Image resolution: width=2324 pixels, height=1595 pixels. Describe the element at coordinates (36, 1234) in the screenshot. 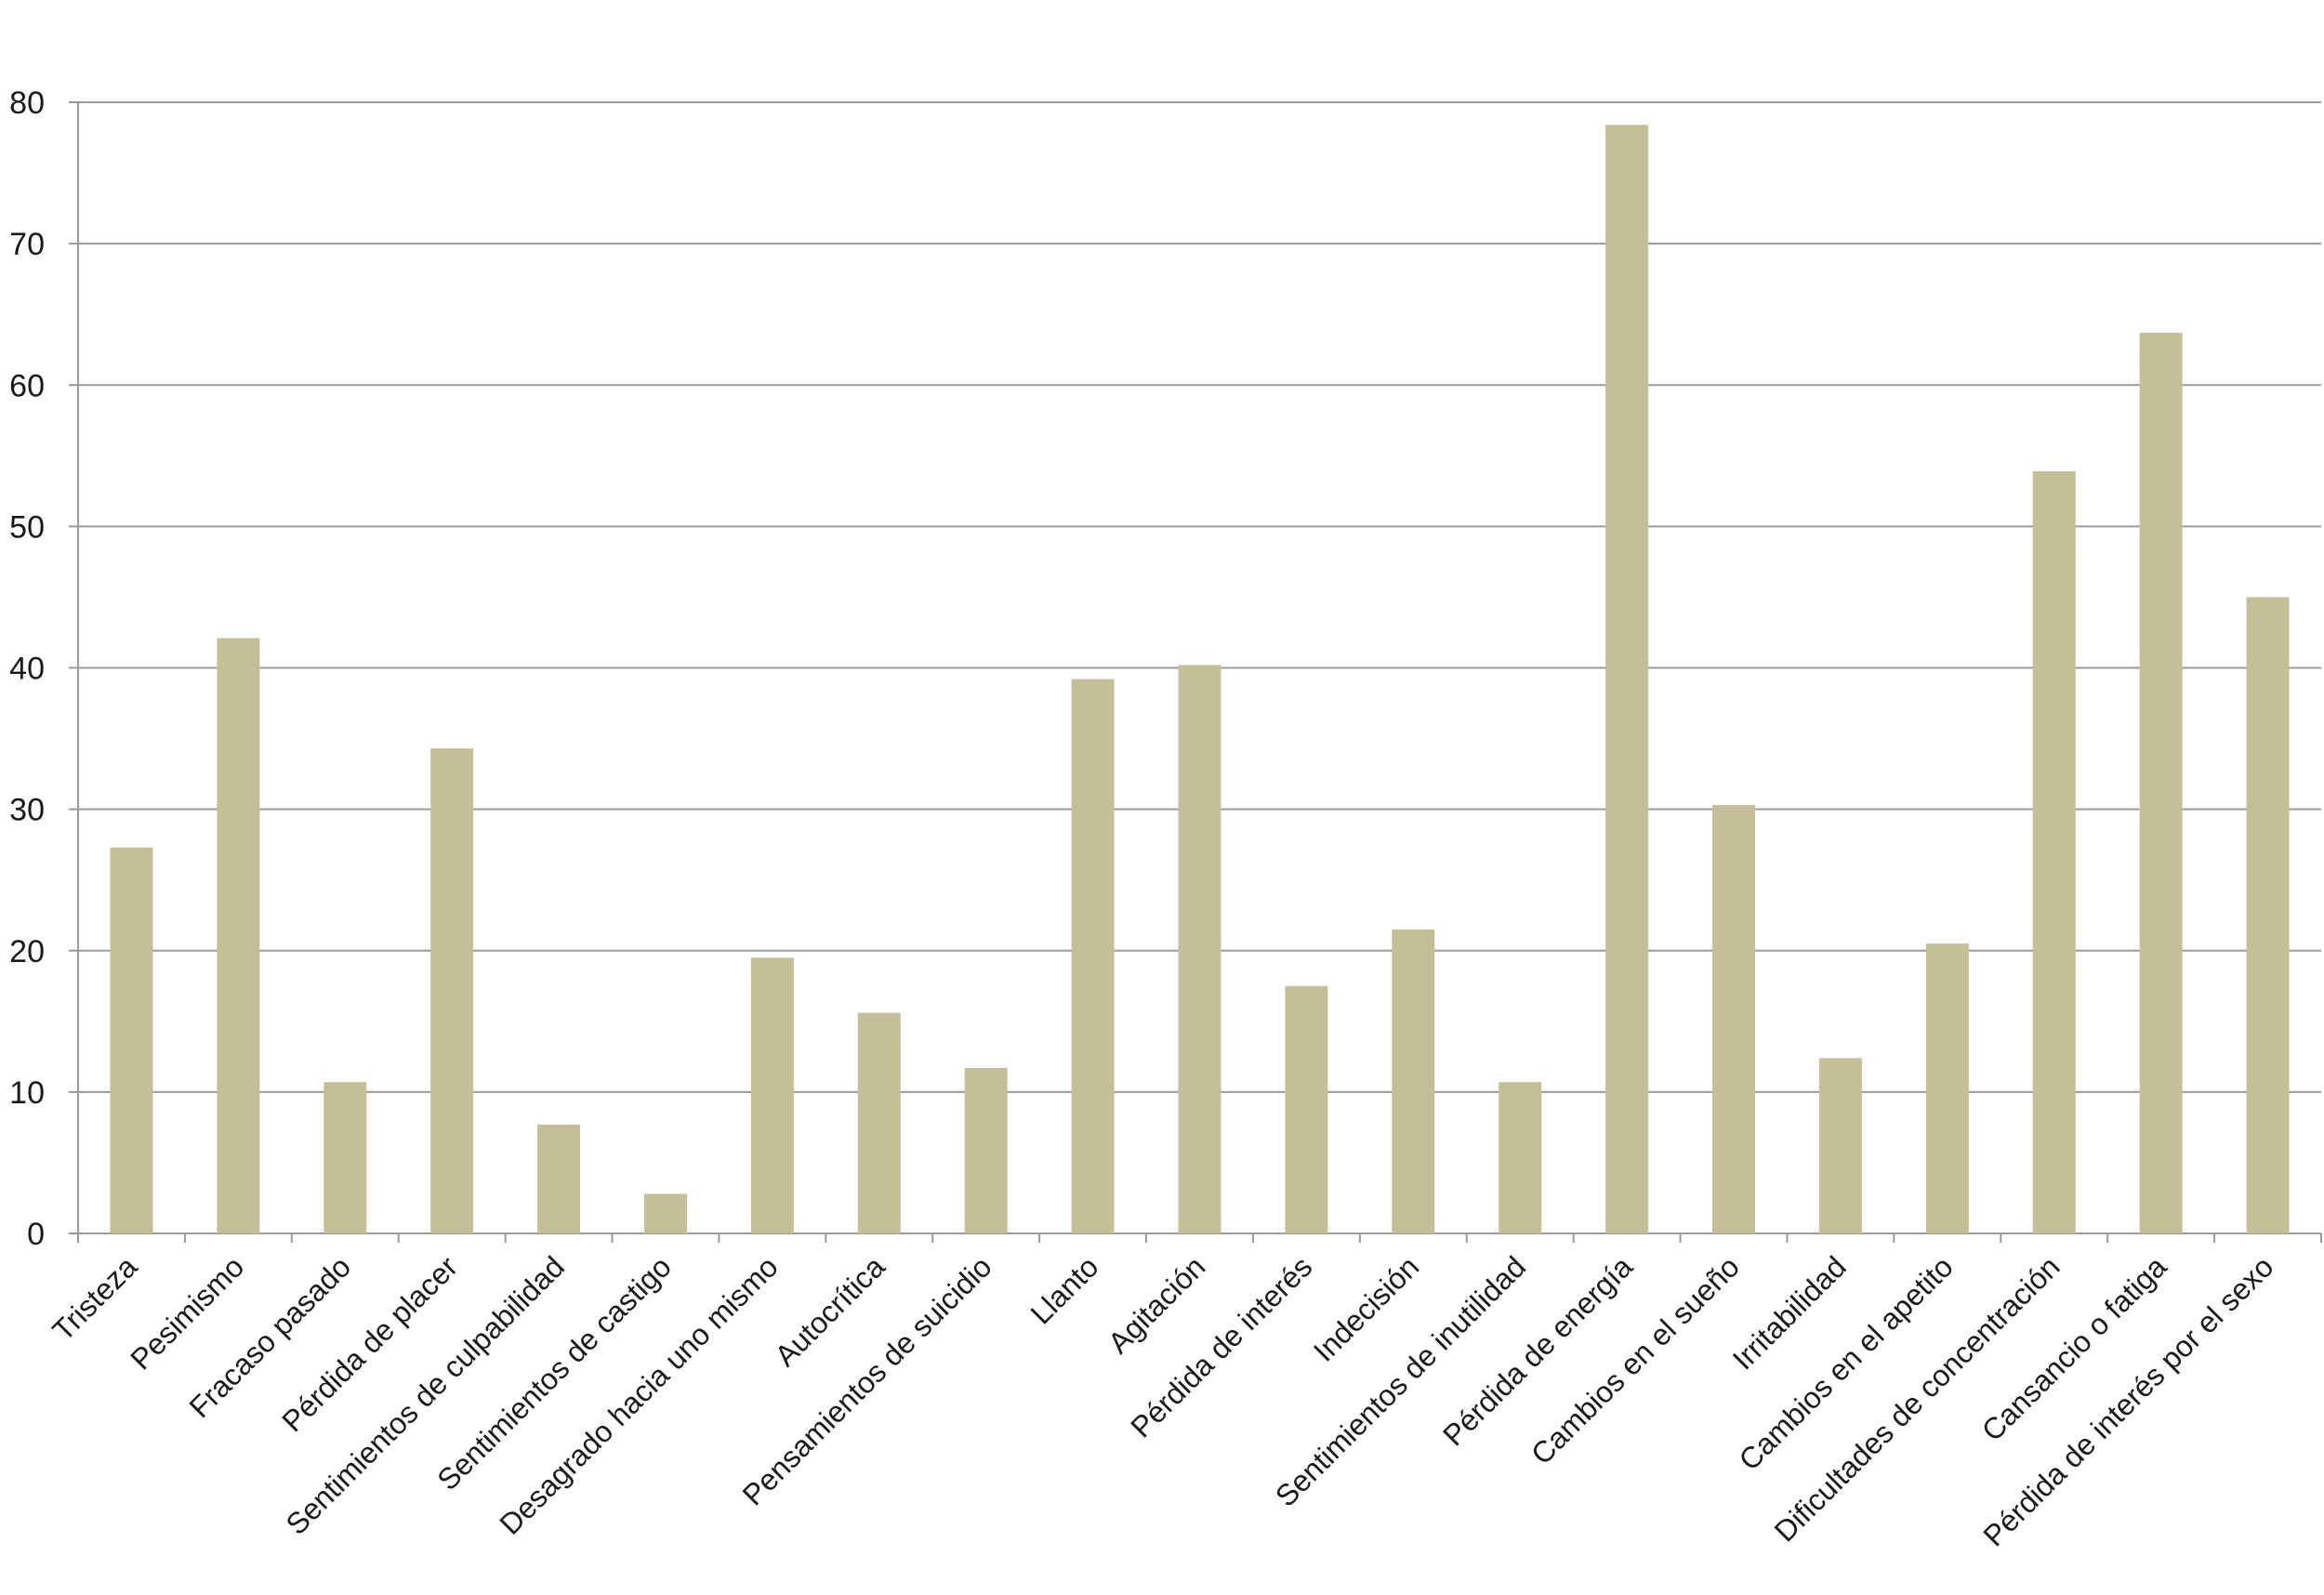

I see `y-tick-label: 0` at that location.